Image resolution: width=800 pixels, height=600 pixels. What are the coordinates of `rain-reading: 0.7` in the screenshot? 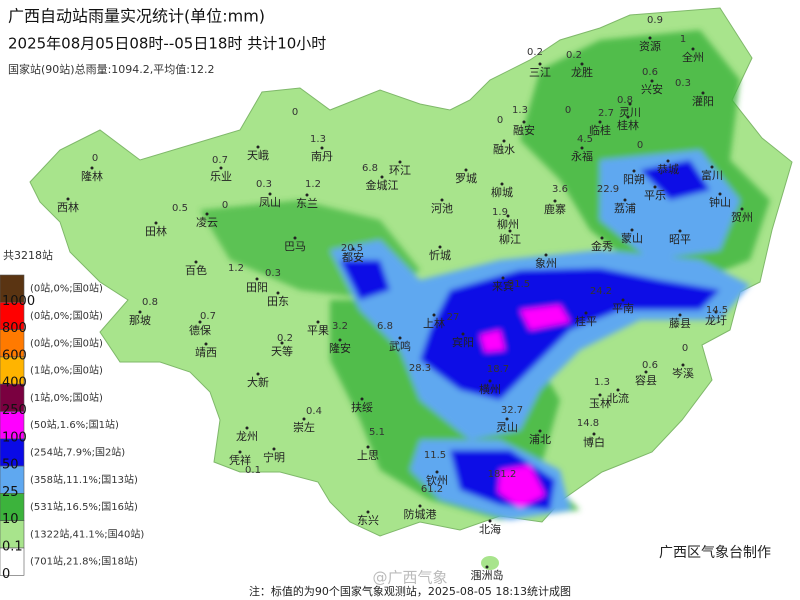 It's located at (220, 160).